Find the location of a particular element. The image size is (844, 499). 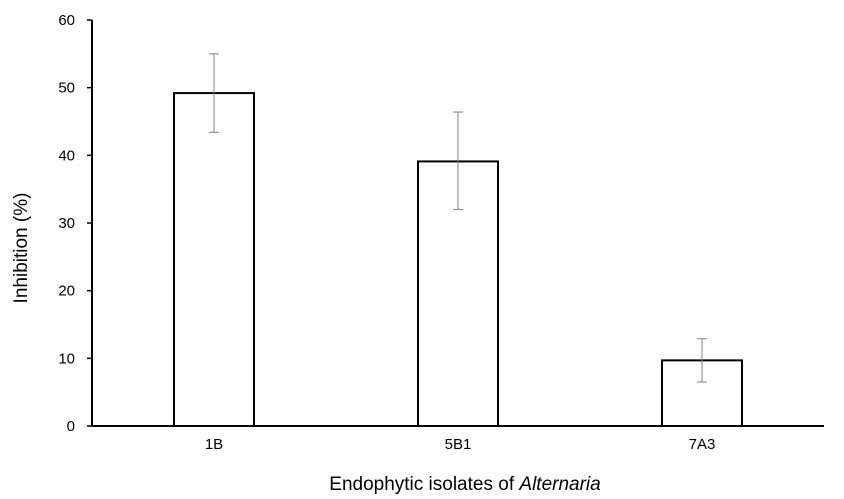

x-tick-label-7A3: 7A3 is located at coordinates (702, 444).